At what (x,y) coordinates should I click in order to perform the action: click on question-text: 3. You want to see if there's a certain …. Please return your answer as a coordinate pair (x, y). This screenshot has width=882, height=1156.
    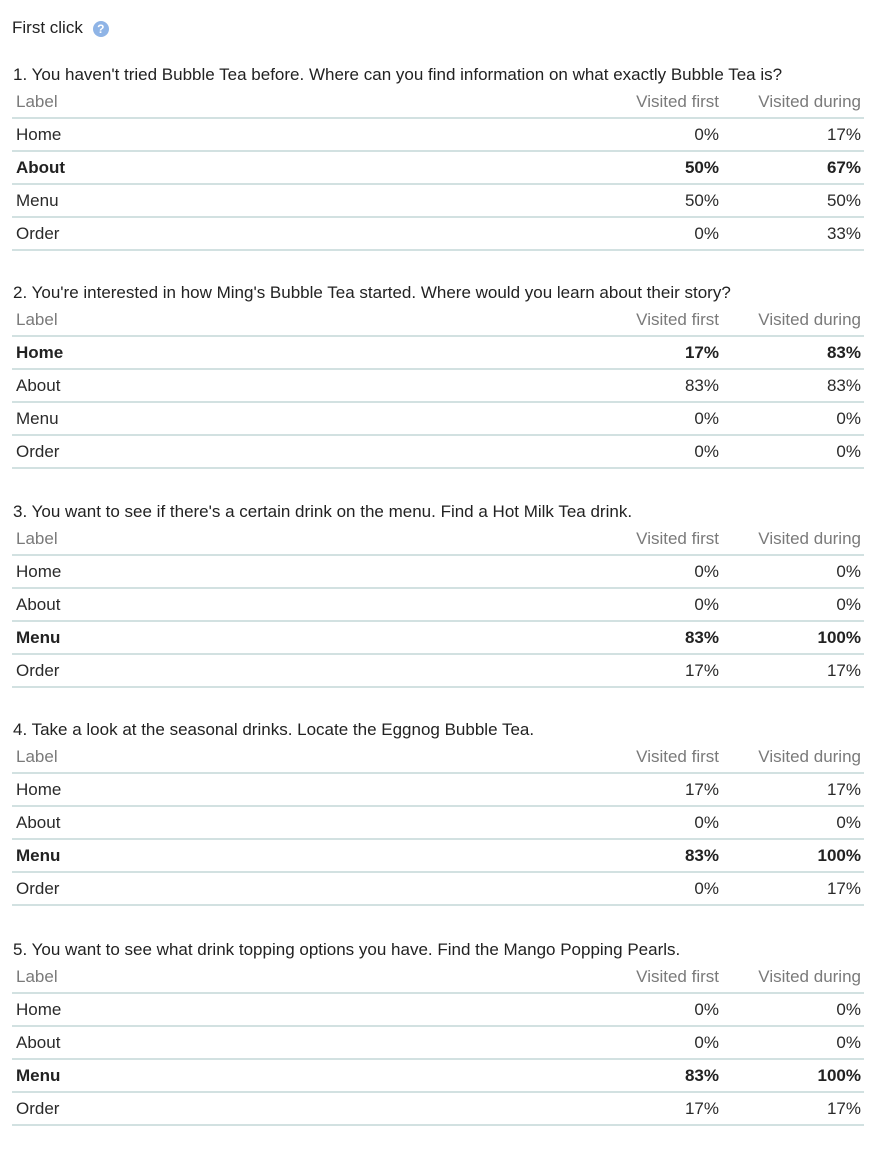
    Looking at the image, I should click on (323, 511).